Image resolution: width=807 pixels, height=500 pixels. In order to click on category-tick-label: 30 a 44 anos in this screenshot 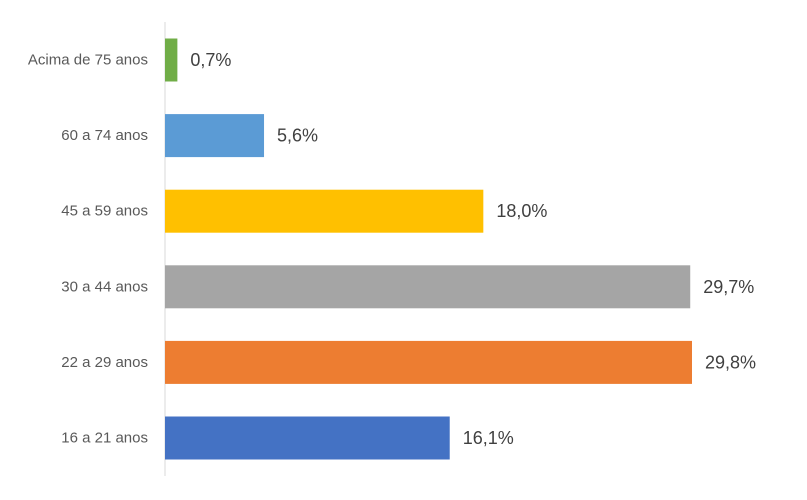, I will do `click(104, 286)`.